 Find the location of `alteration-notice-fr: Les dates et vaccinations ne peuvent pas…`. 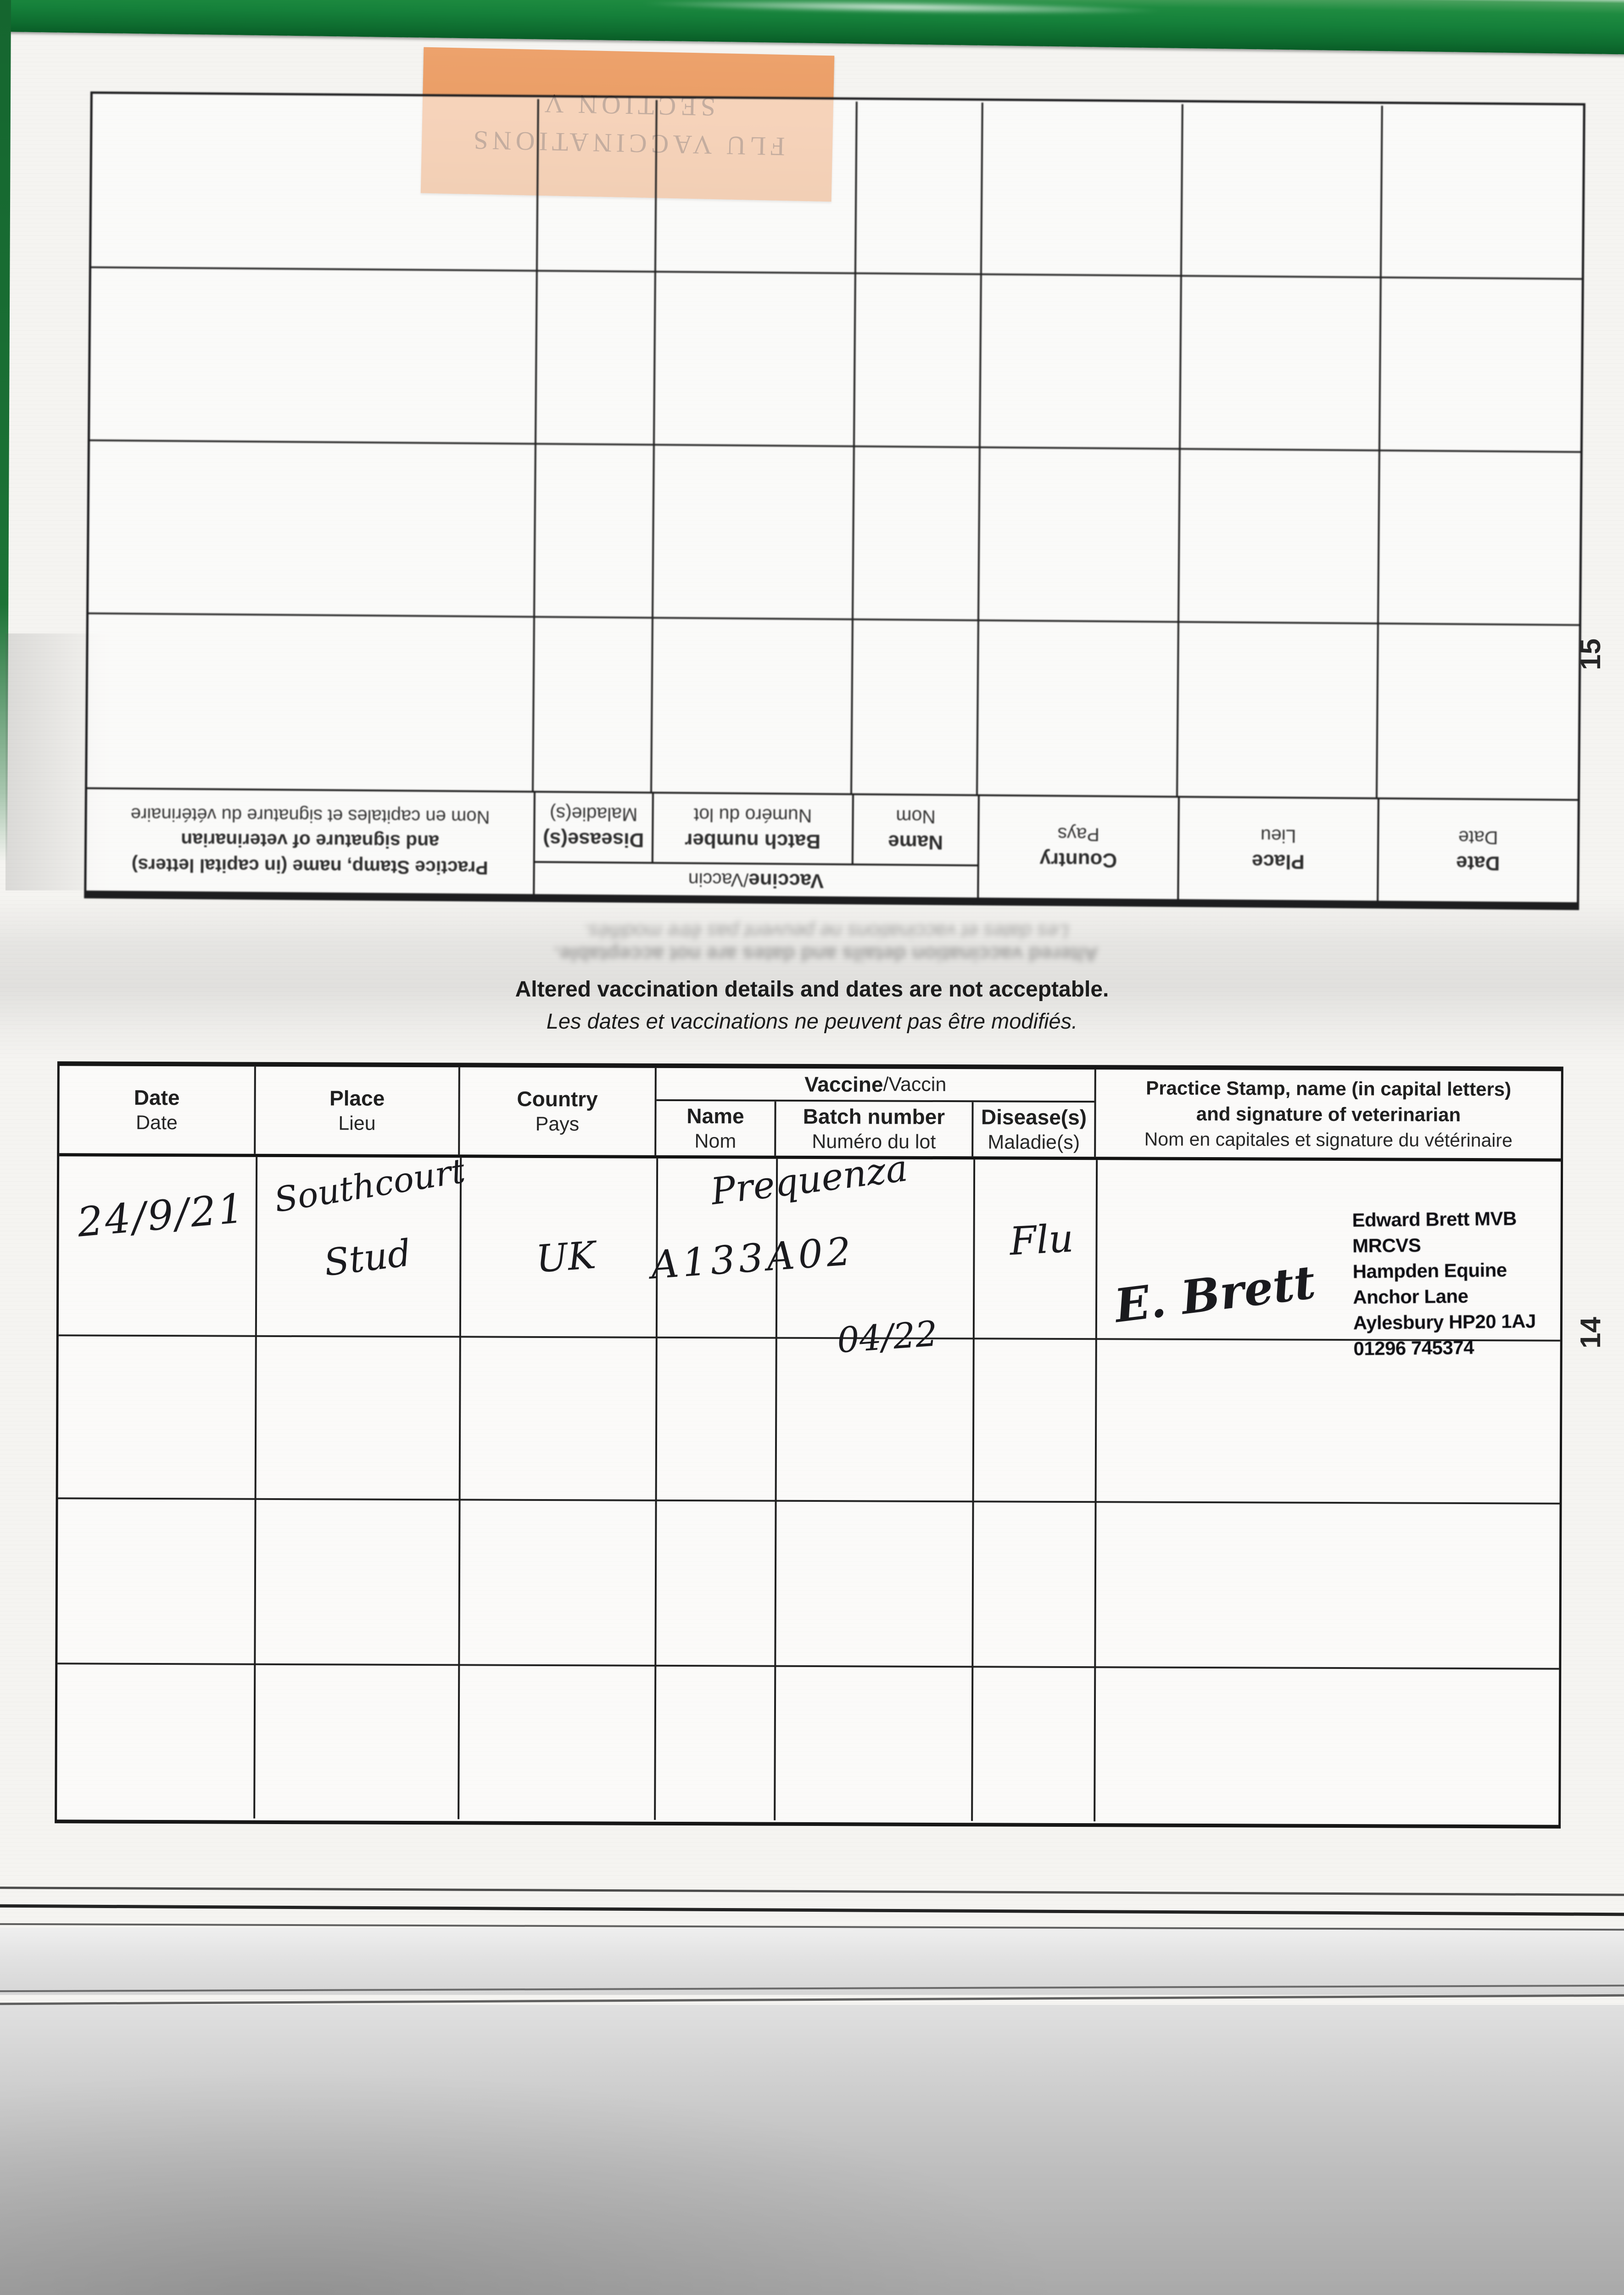

alteration-notice-fr: Les dates et vaccinations ne peuvent pas… is located at coordinates (812, 1021).